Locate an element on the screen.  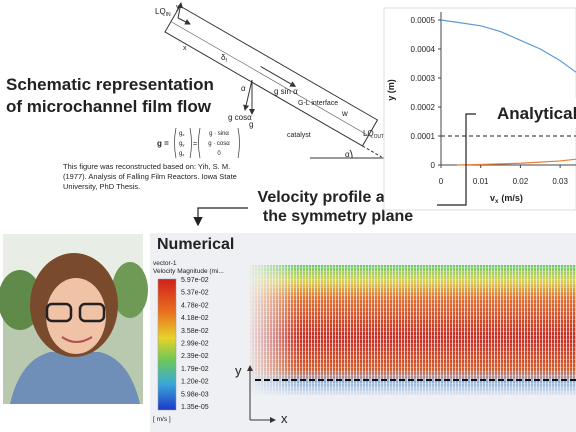
component: gy is located at coordinates (181, 144).